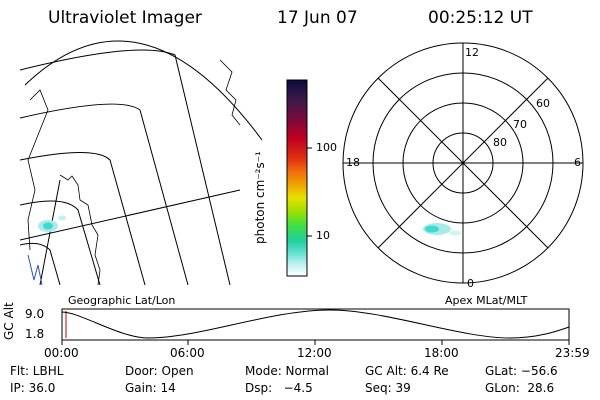 The image size is (600, 400). Describe the element at coordinates (33, 388) in the screenshot. I see `status-ip: IP: 36.0` at that location.